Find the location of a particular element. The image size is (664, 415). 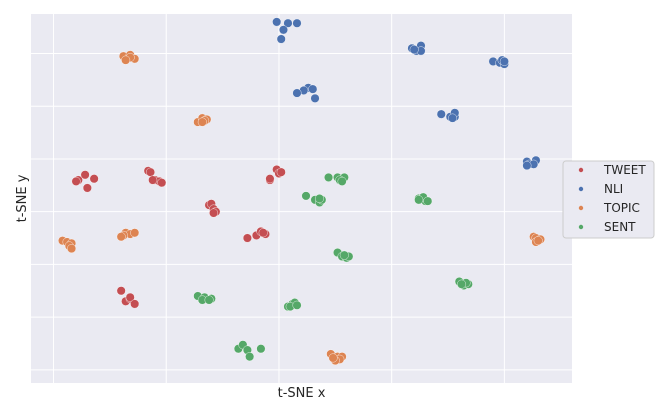

y-axis-label: t-SNE y is located at coordinates (22, 198).